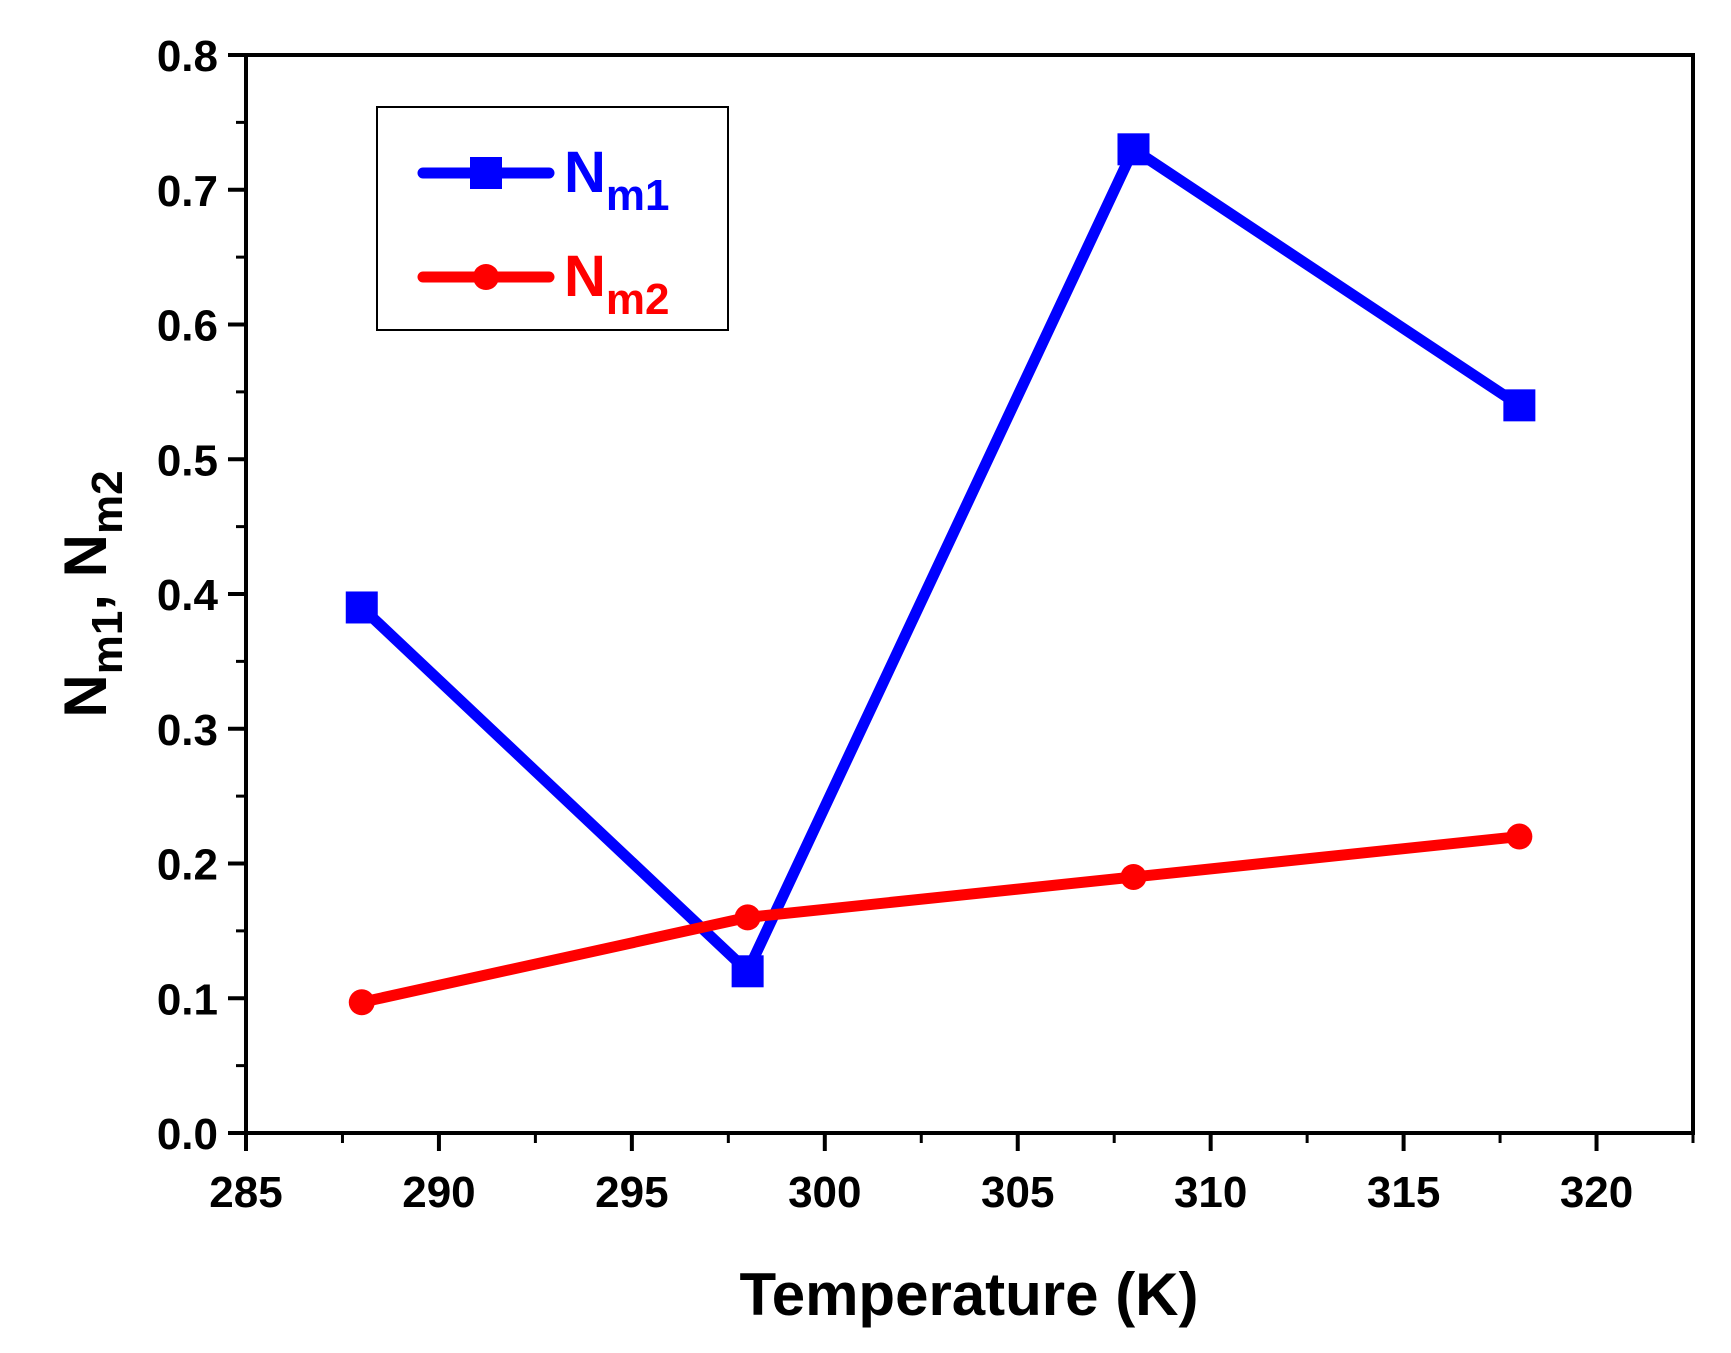 The width and height of the screenshot is (1731, 1353). Describe the element at coordinates (824, 1192) in the screenshot. I see `x-tick-label-300: 300` at that location.